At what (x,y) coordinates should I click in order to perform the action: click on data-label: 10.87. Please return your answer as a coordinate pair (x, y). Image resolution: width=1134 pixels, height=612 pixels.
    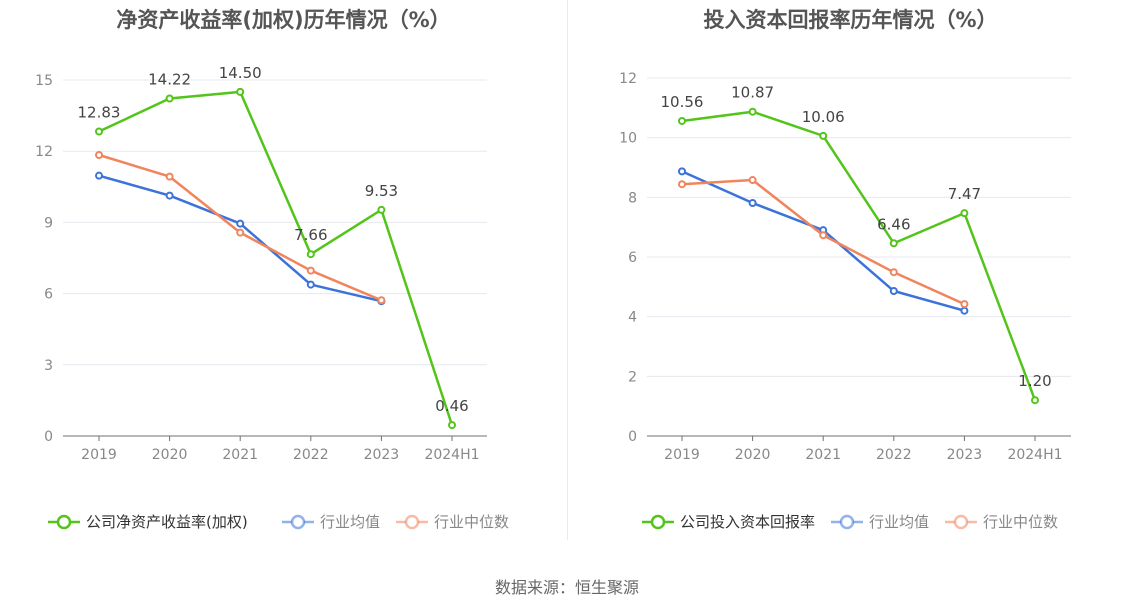
    Looking at the image, I should click on (752, 93).